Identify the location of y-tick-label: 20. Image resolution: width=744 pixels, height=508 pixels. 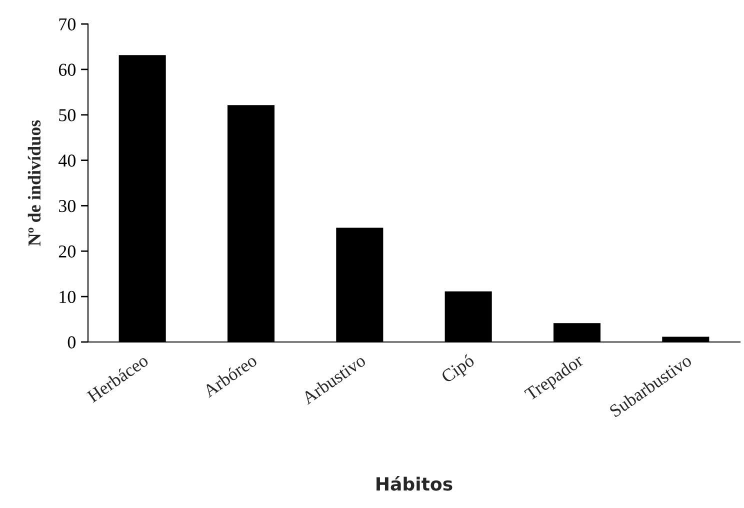
(67, 251).